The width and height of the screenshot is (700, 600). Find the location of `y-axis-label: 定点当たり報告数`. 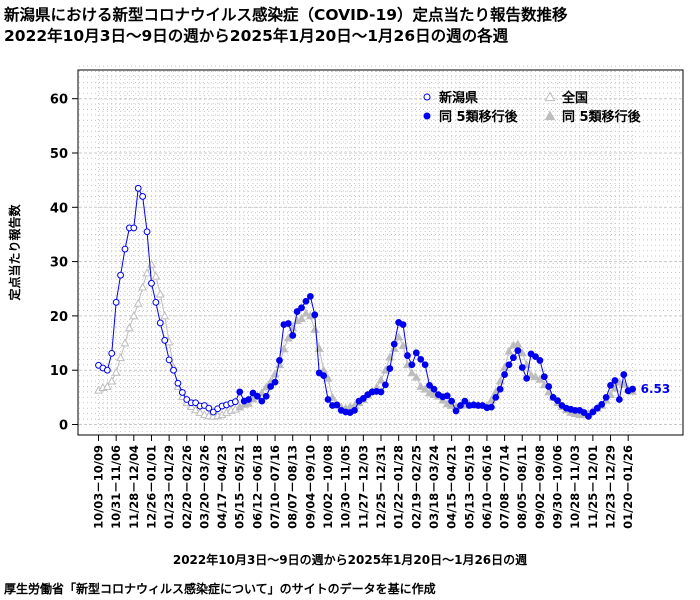

y-axis-label: 定点当たり報告数 is located at coordinates (14, 252).